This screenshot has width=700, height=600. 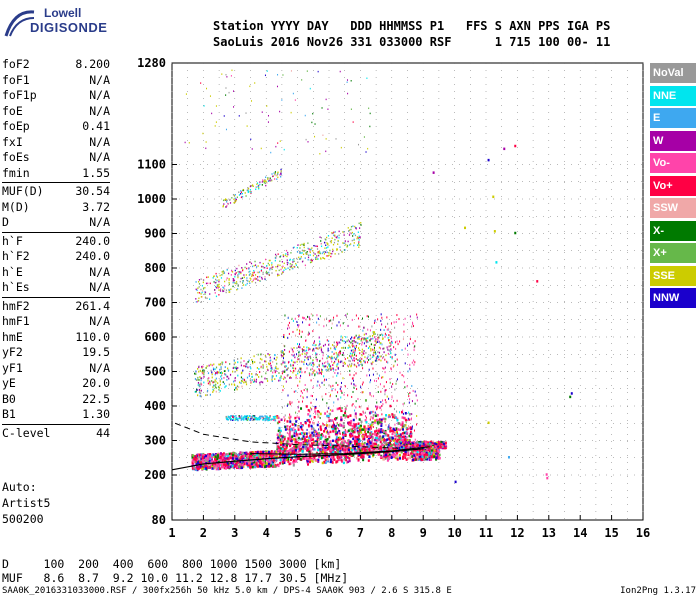 I want to click on param-label: yF1, so click(x=12, y=367).